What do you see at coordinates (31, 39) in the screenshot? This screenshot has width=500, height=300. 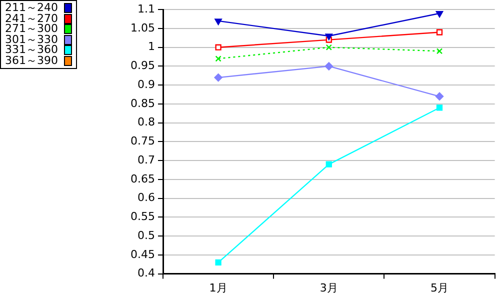 I see `legend-label: 301～330` at bounding box center [31, 39].